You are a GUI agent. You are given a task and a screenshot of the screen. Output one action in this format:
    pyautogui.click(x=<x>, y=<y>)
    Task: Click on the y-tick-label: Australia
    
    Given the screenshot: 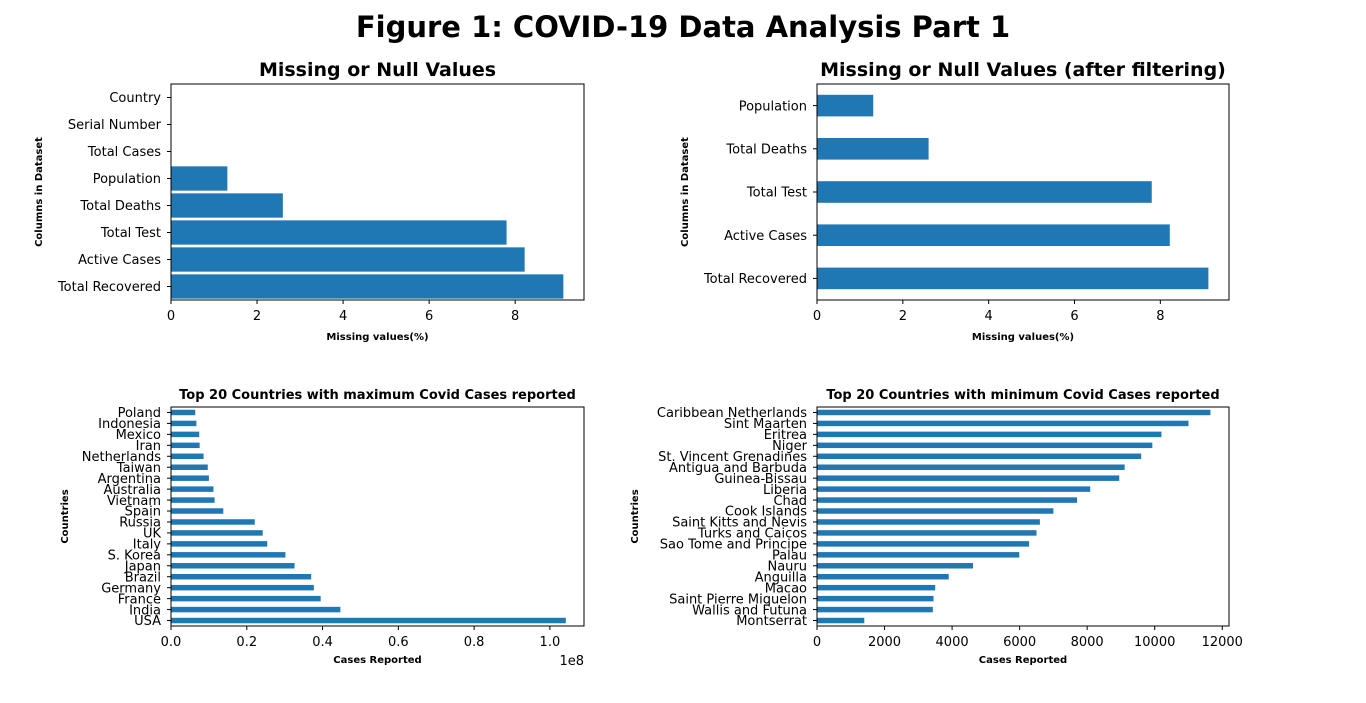 What is the action you would take?
    pyautogui.click(x=132, y=490)
    